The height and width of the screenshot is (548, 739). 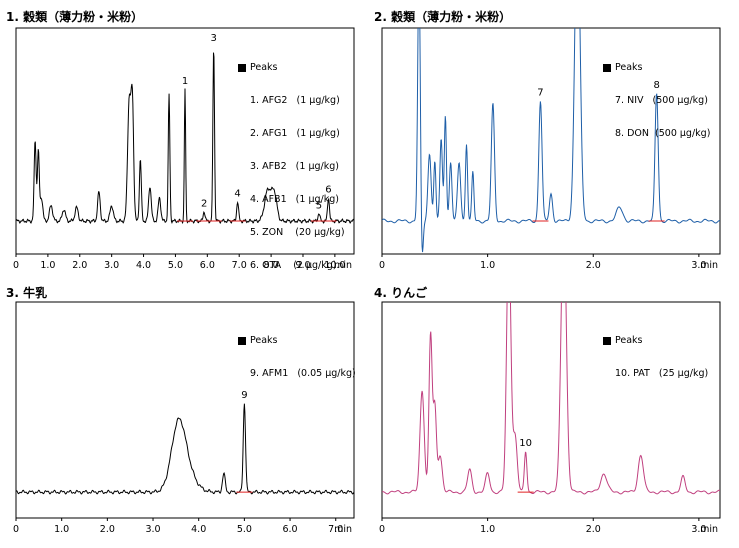 What do you see at coordinates (75, 17) in the screenshot?
I see `chart-title-1: 1. 穀類（薄力粉・米粉）` at bounding box center [75, 17].